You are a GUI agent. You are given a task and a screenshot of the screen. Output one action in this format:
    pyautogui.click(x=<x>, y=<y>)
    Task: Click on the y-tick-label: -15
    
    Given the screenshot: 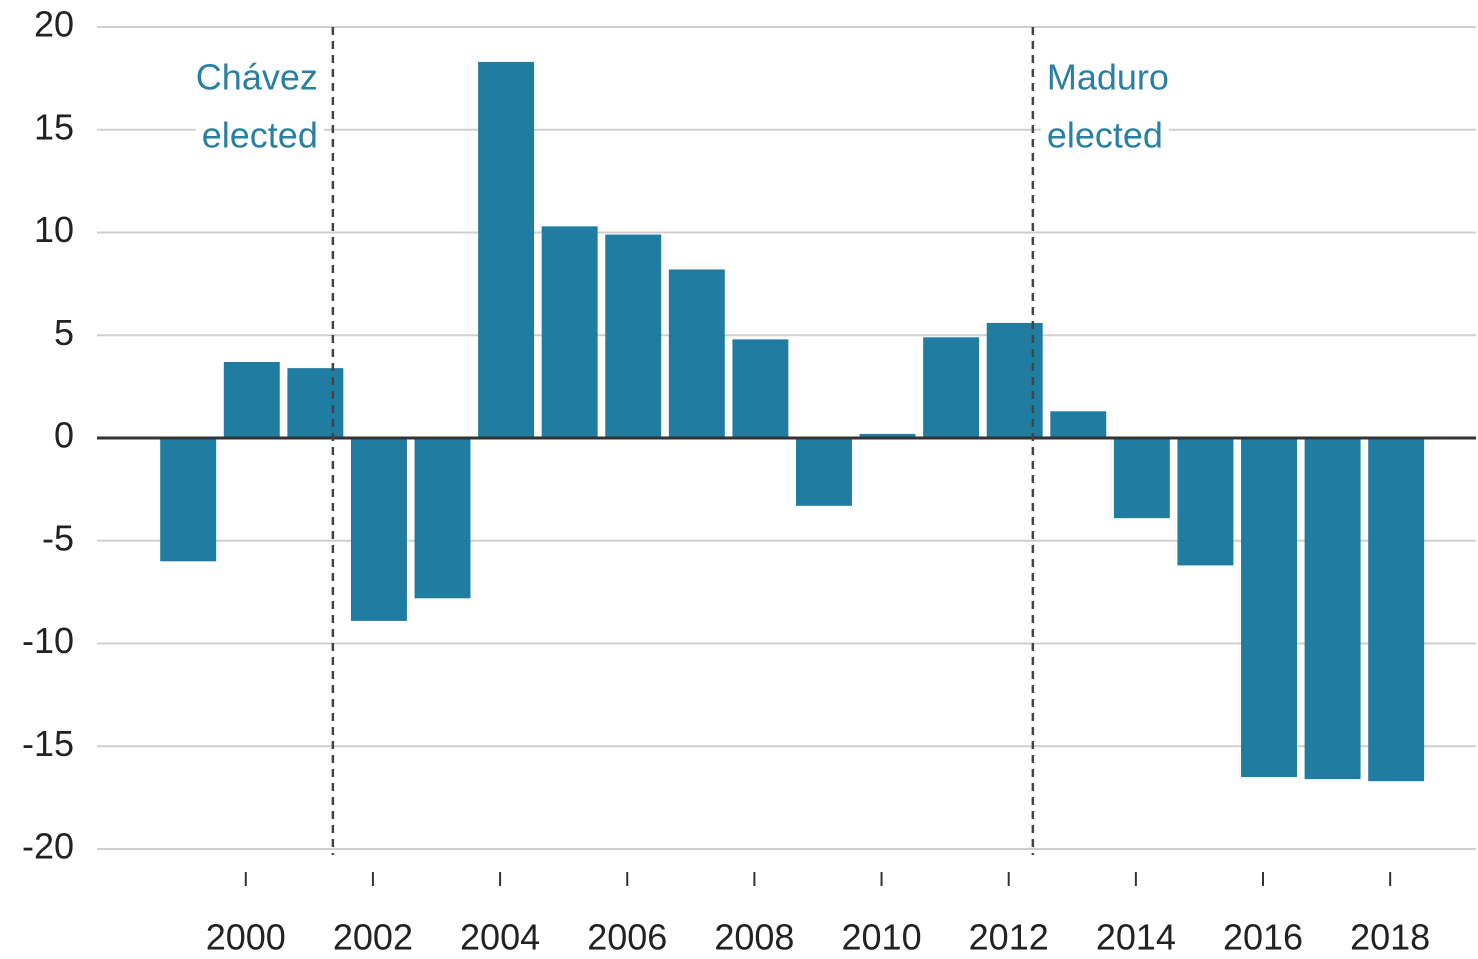 What is the action you would take?
    pyautogui.click(x=48, y=743)
    